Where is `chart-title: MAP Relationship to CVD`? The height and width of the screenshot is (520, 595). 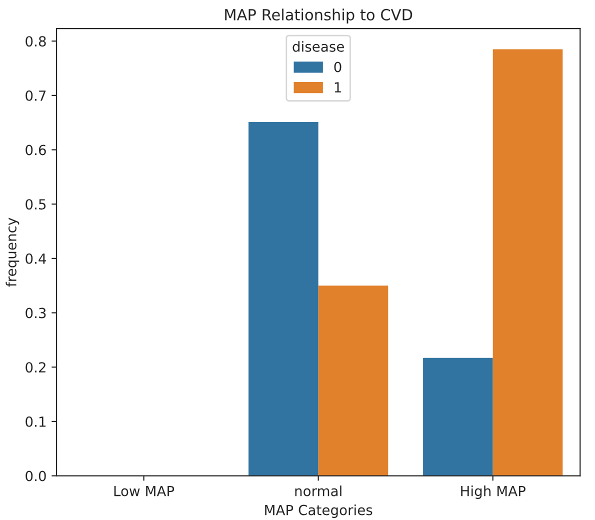 chart-title: MAP Relationship to CVD is located at coordinates (318, 16).